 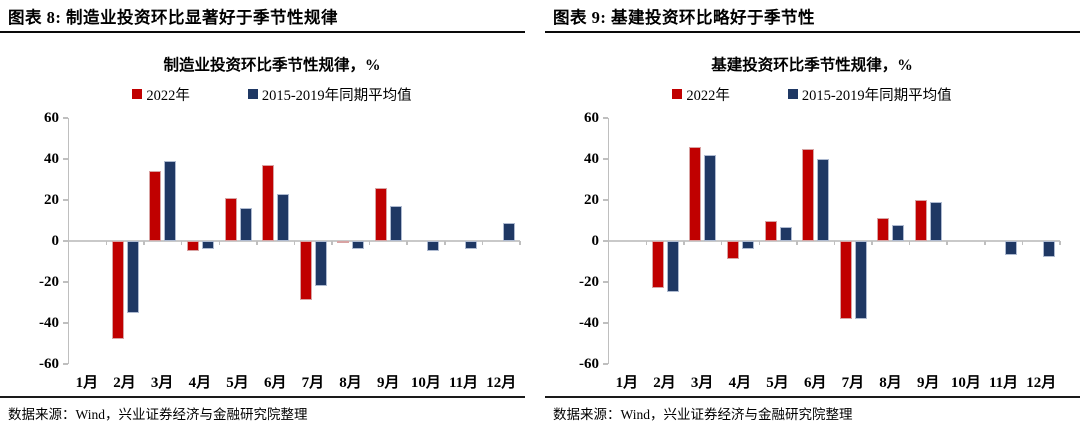 I want to click on figure-9-caption: 图表 9: 基建投资环比略好于季节性, so click(x=812, y=16).